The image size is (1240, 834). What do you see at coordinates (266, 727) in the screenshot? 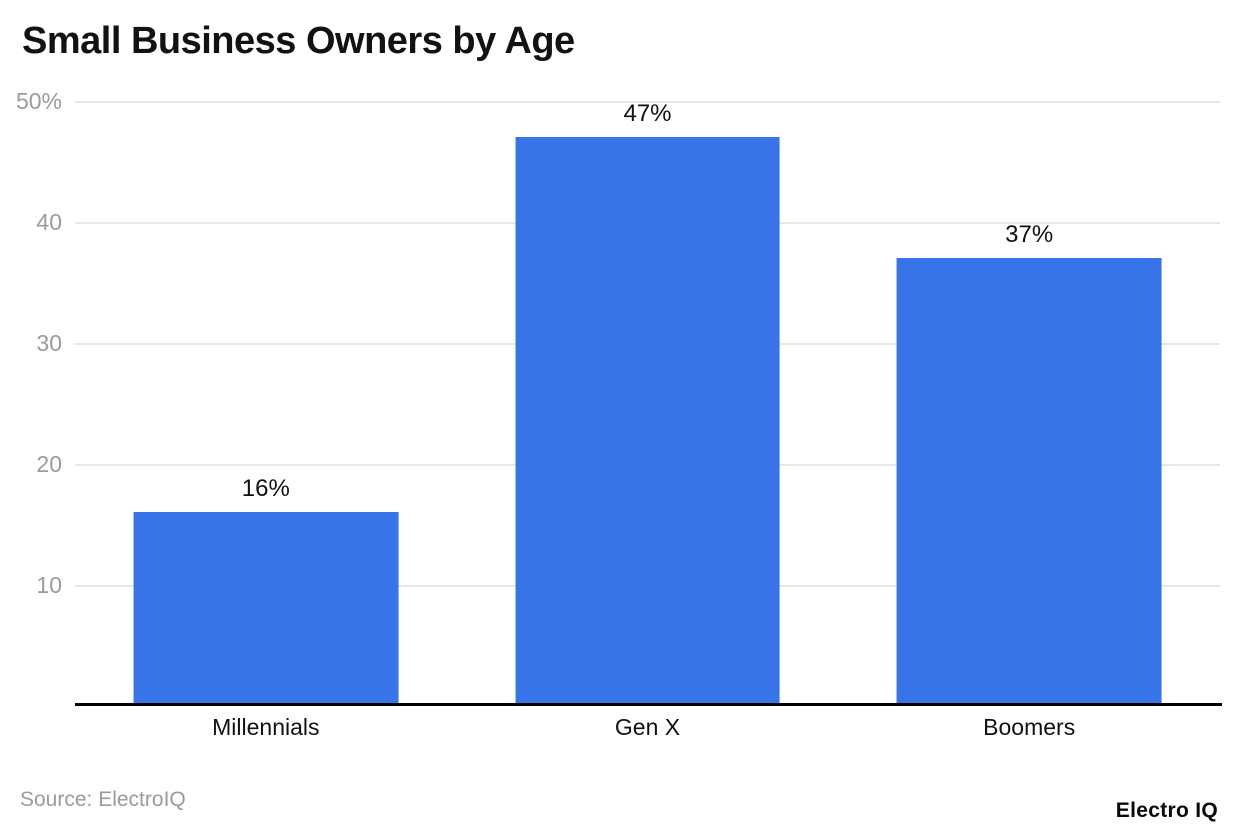
I see `category-label-millennials: Millennials` at bounding box center [266, 727].